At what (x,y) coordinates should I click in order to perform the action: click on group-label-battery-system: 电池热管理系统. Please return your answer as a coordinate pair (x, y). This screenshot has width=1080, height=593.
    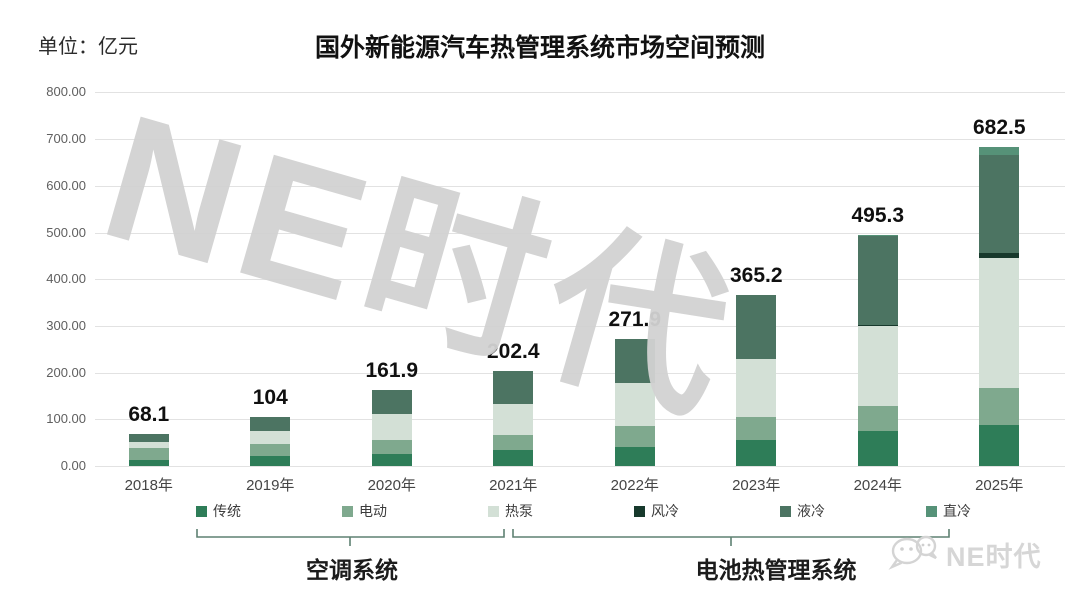
    Looking at the image, I should click on (776, 570).